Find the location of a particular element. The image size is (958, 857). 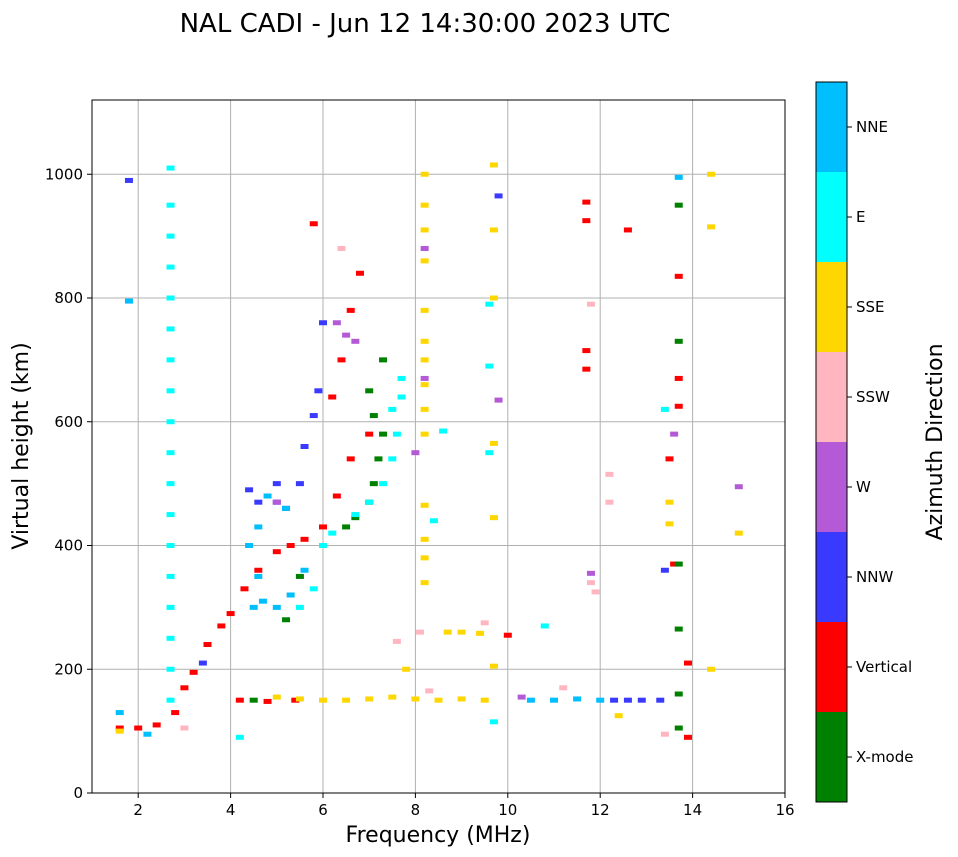

colorbar-label: NNW is located at coordinates (874, 577).